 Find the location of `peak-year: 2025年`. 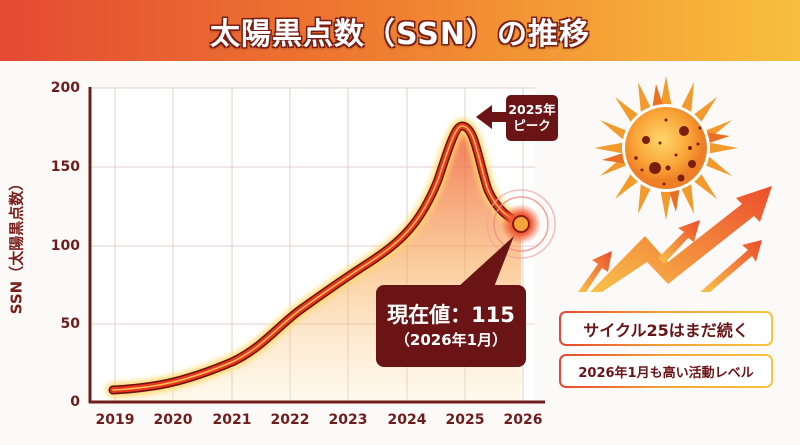

peak-year: 2025年 is located at coordinates (532, 109).